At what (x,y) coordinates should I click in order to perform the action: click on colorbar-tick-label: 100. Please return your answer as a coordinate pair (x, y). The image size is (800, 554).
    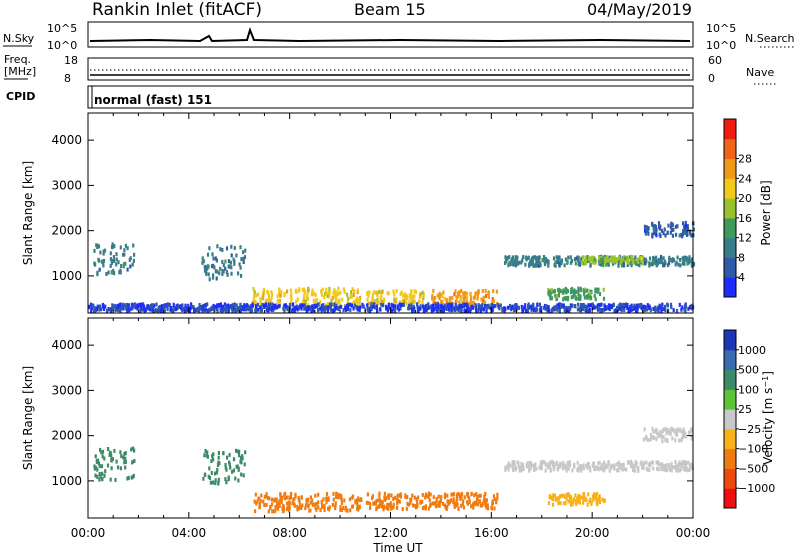
    Looking at the image, I should click on (748, 389).